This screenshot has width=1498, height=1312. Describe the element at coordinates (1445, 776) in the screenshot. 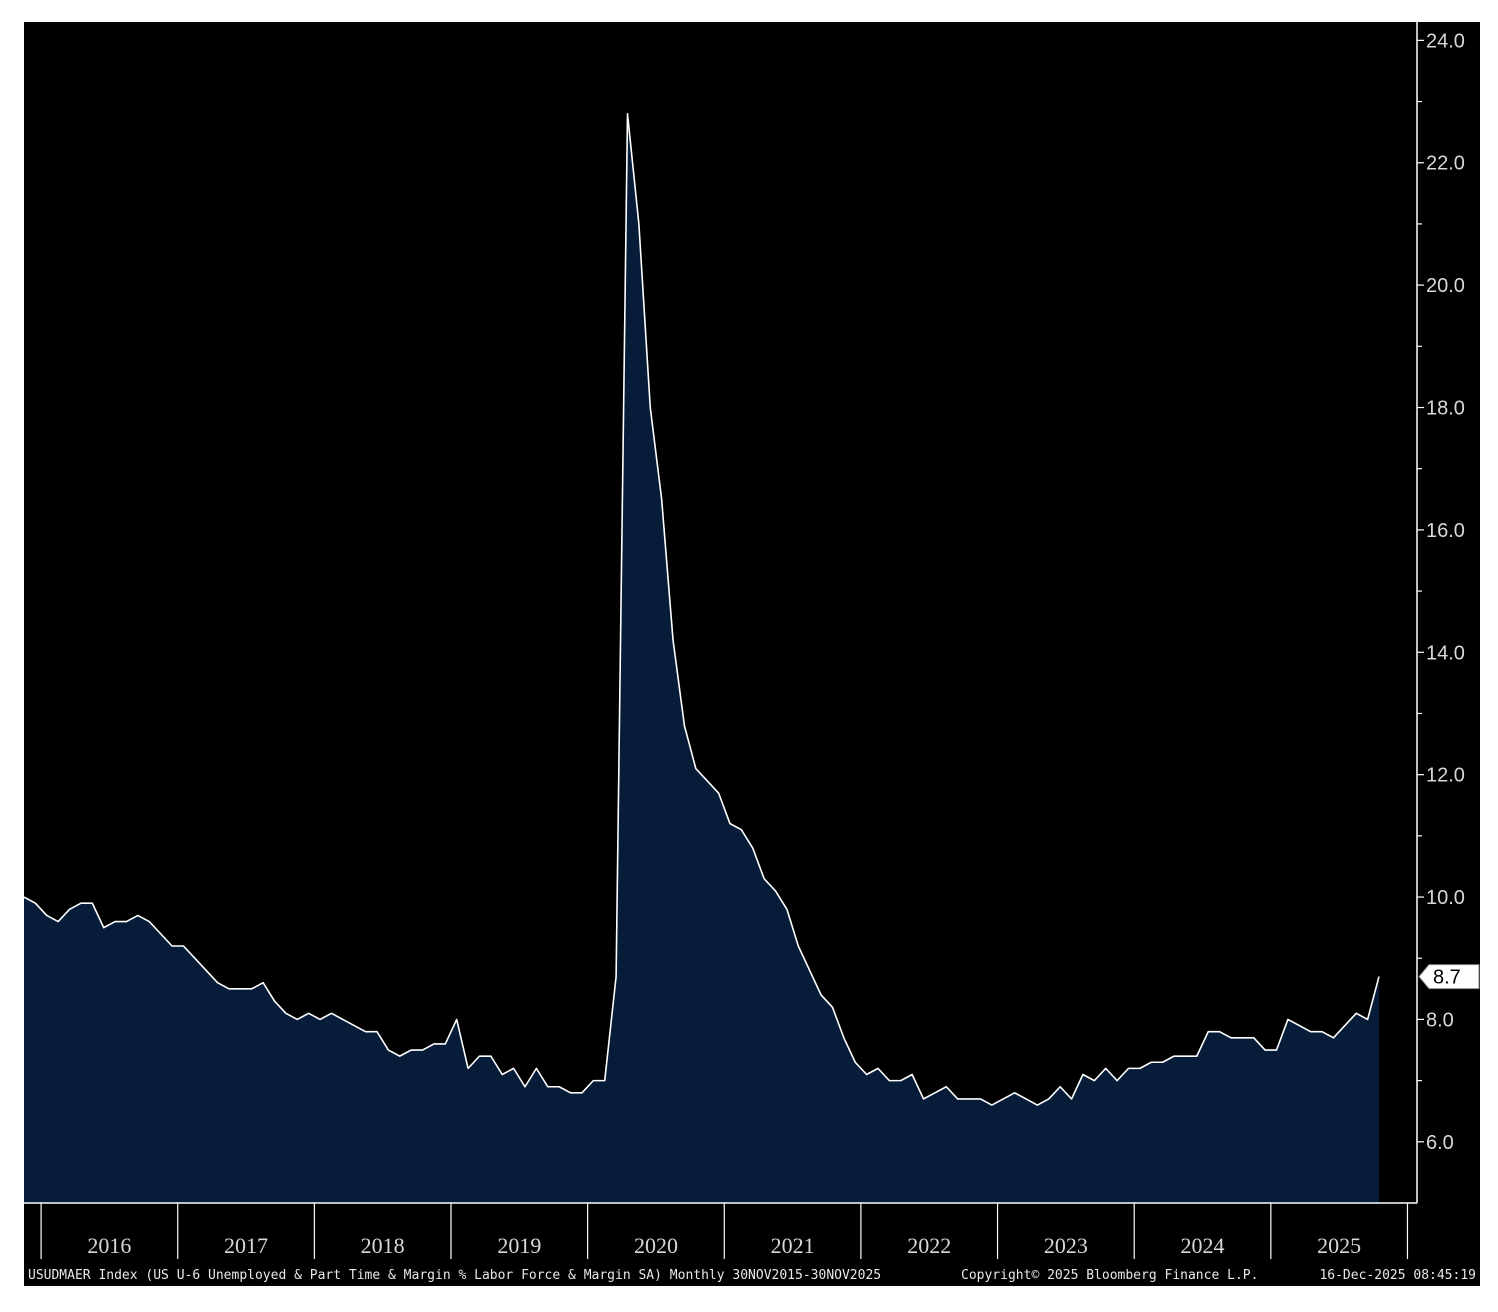

I see `y-tick-label: 12.0` at that location.